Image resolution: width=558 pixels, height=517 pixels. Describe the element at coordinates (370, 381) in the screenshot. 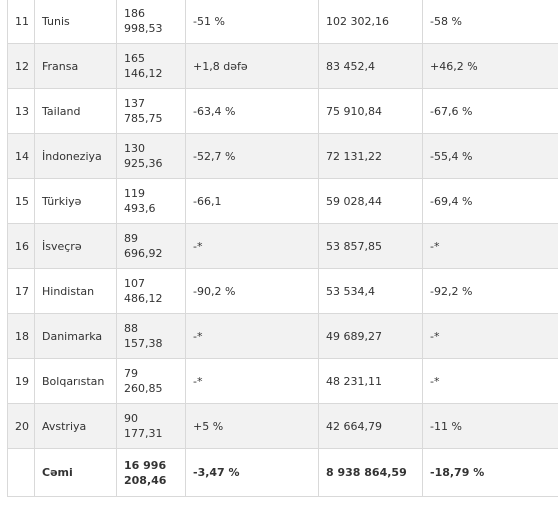

I see `value2-cell: 48 231,11` at that location.